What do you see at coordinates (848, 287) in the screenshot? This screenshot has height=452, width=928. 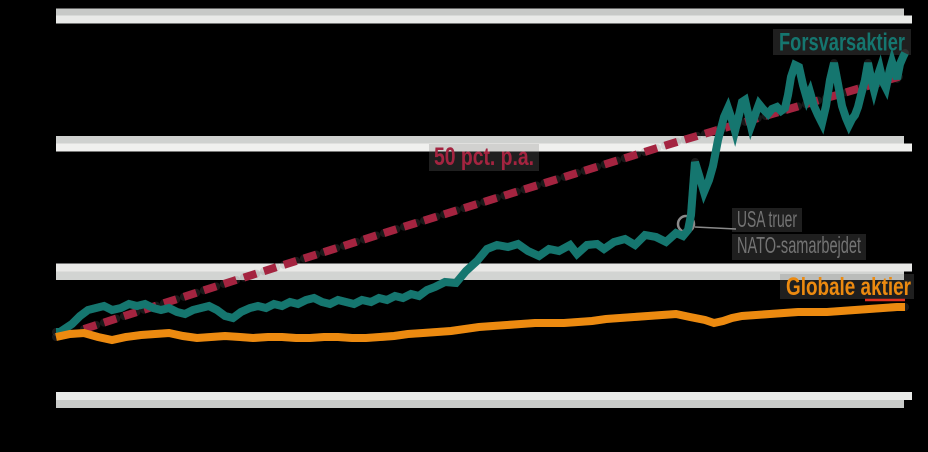 I see `svg-text: Globale aktier` at bounding box center [848, 287].